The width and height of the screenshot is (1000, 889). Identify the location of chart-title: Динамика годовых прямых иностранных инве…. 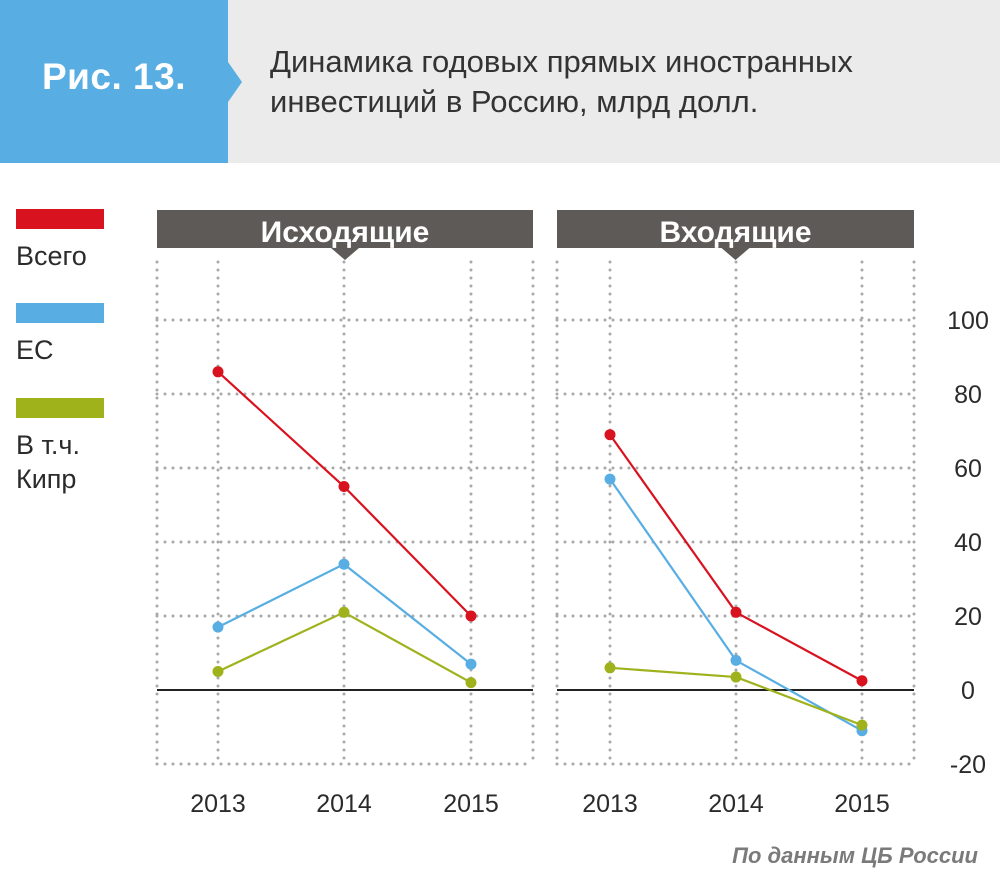
(620, 82).